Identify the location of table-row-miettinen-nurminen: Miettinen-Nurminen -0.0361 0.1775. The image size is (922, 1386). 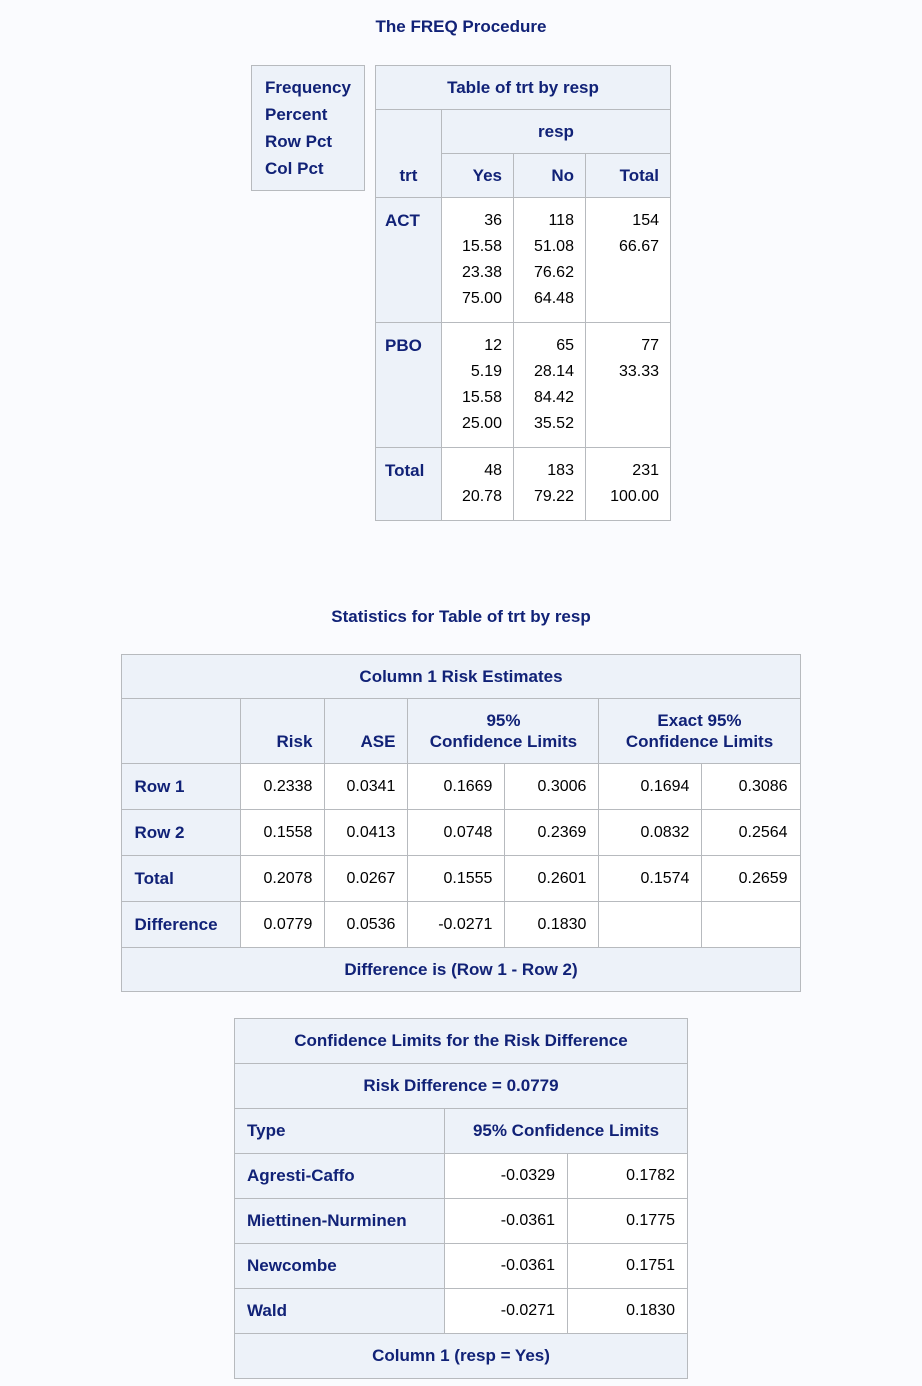
(461, 1221).